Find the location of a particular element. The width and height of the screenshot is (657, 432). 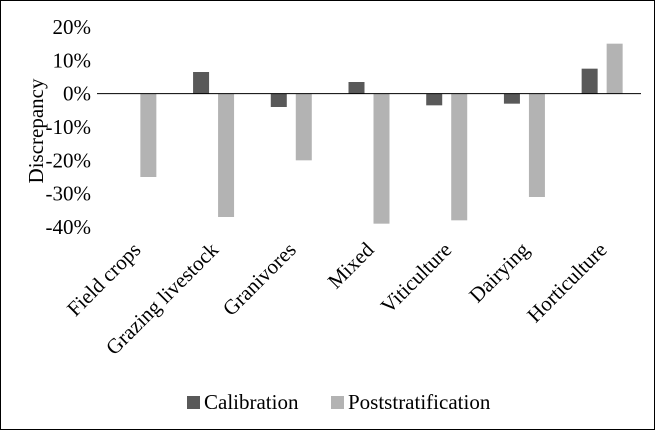

bar-calibration-dairying is located at coordinates (511, 98).